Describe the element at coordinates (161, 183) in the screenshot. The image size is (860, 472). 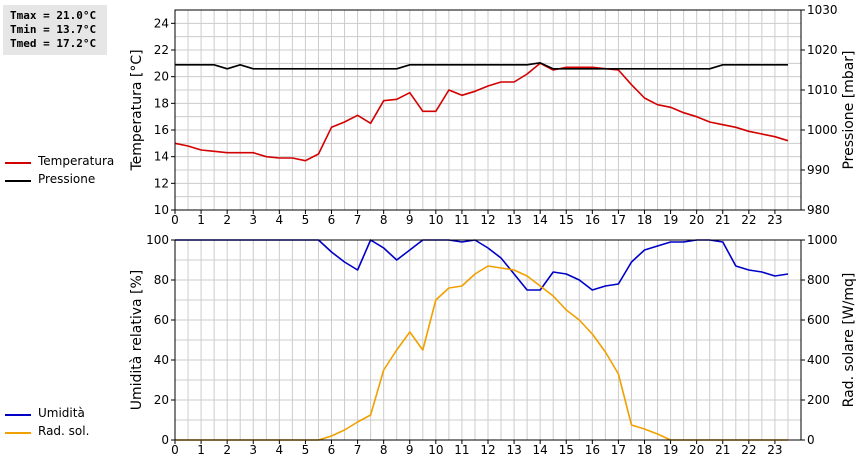
I see `y-tick-label-left: 12` at that location.